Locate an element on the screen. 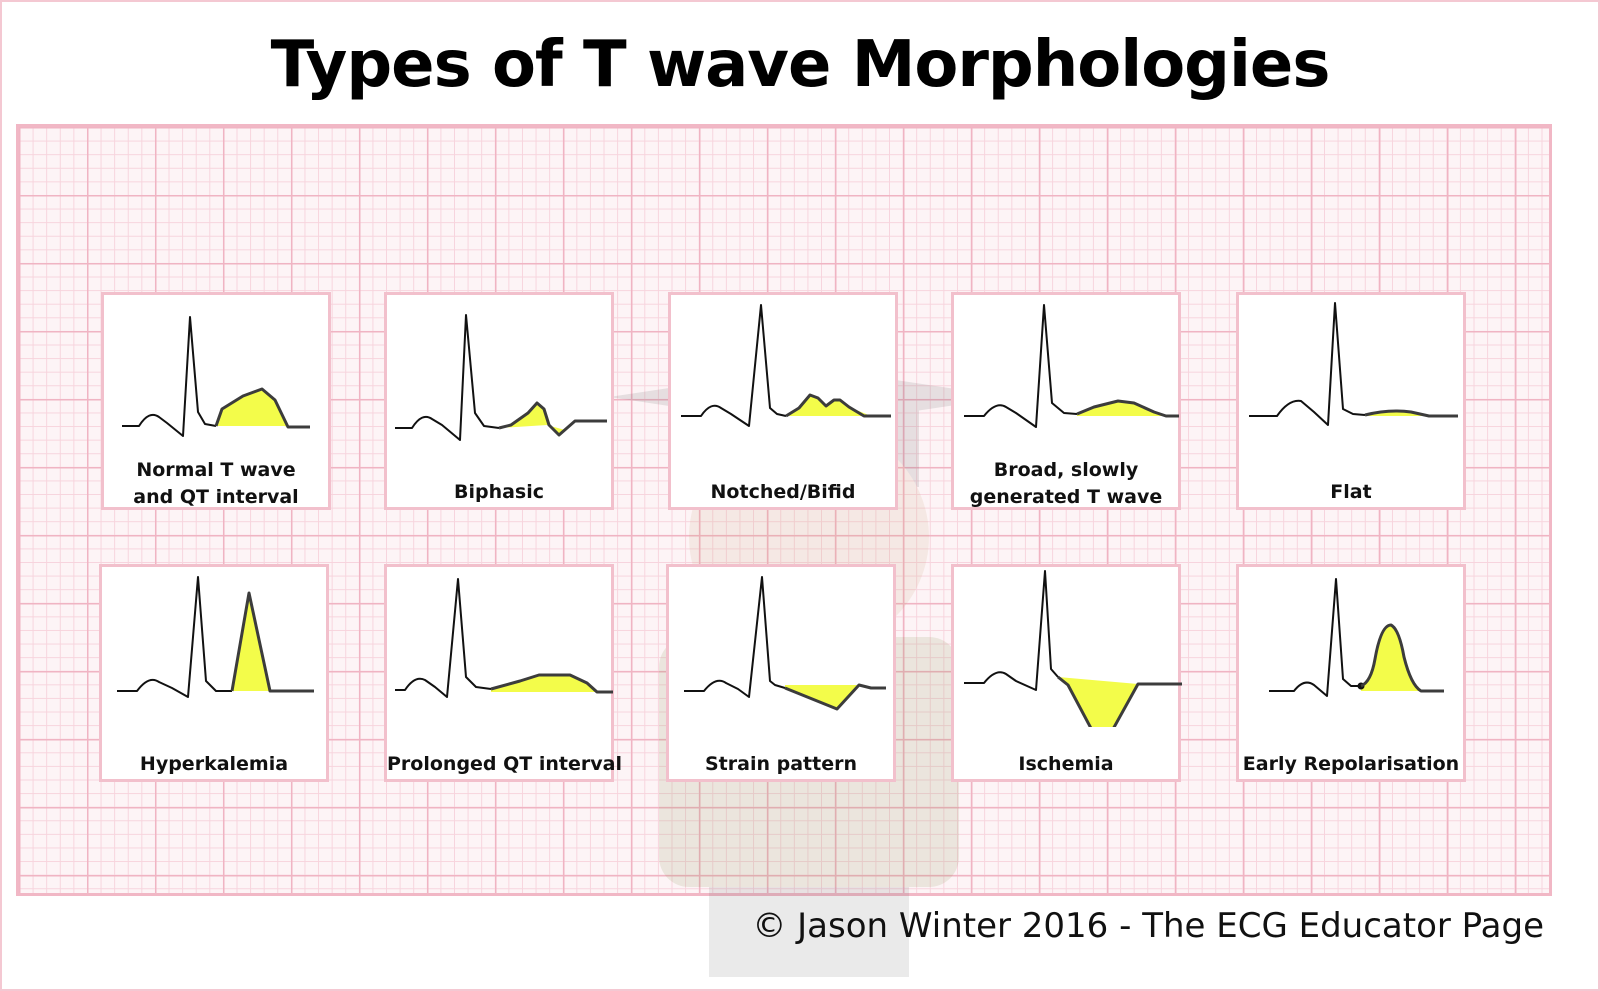 The height and width of the screenshot is (991, 1600). panel-hyperkalemia: Hyperkalemia is located at coordinates (214, 673).